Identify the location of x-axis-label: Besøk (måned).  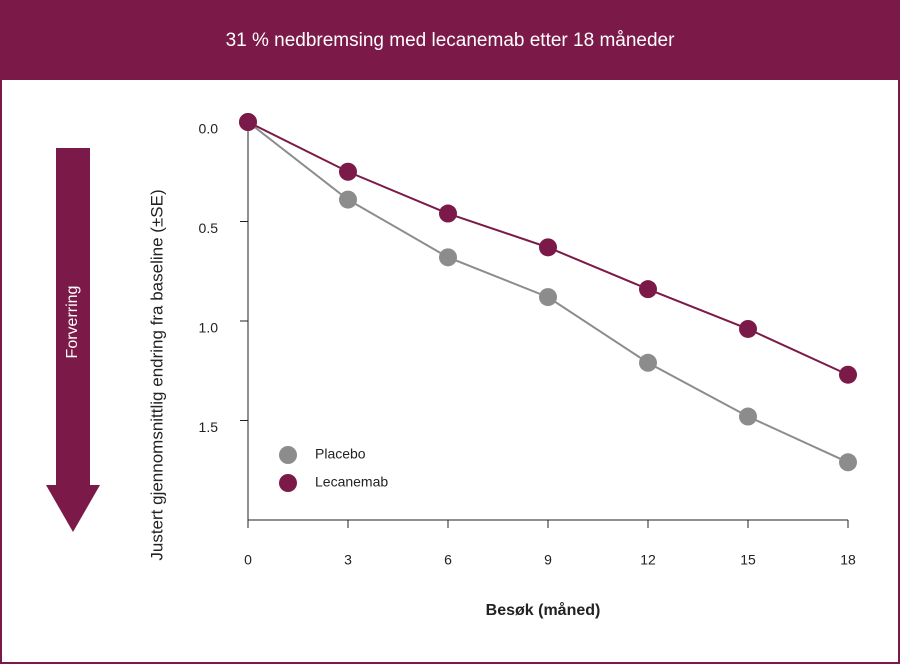
(543, 610).